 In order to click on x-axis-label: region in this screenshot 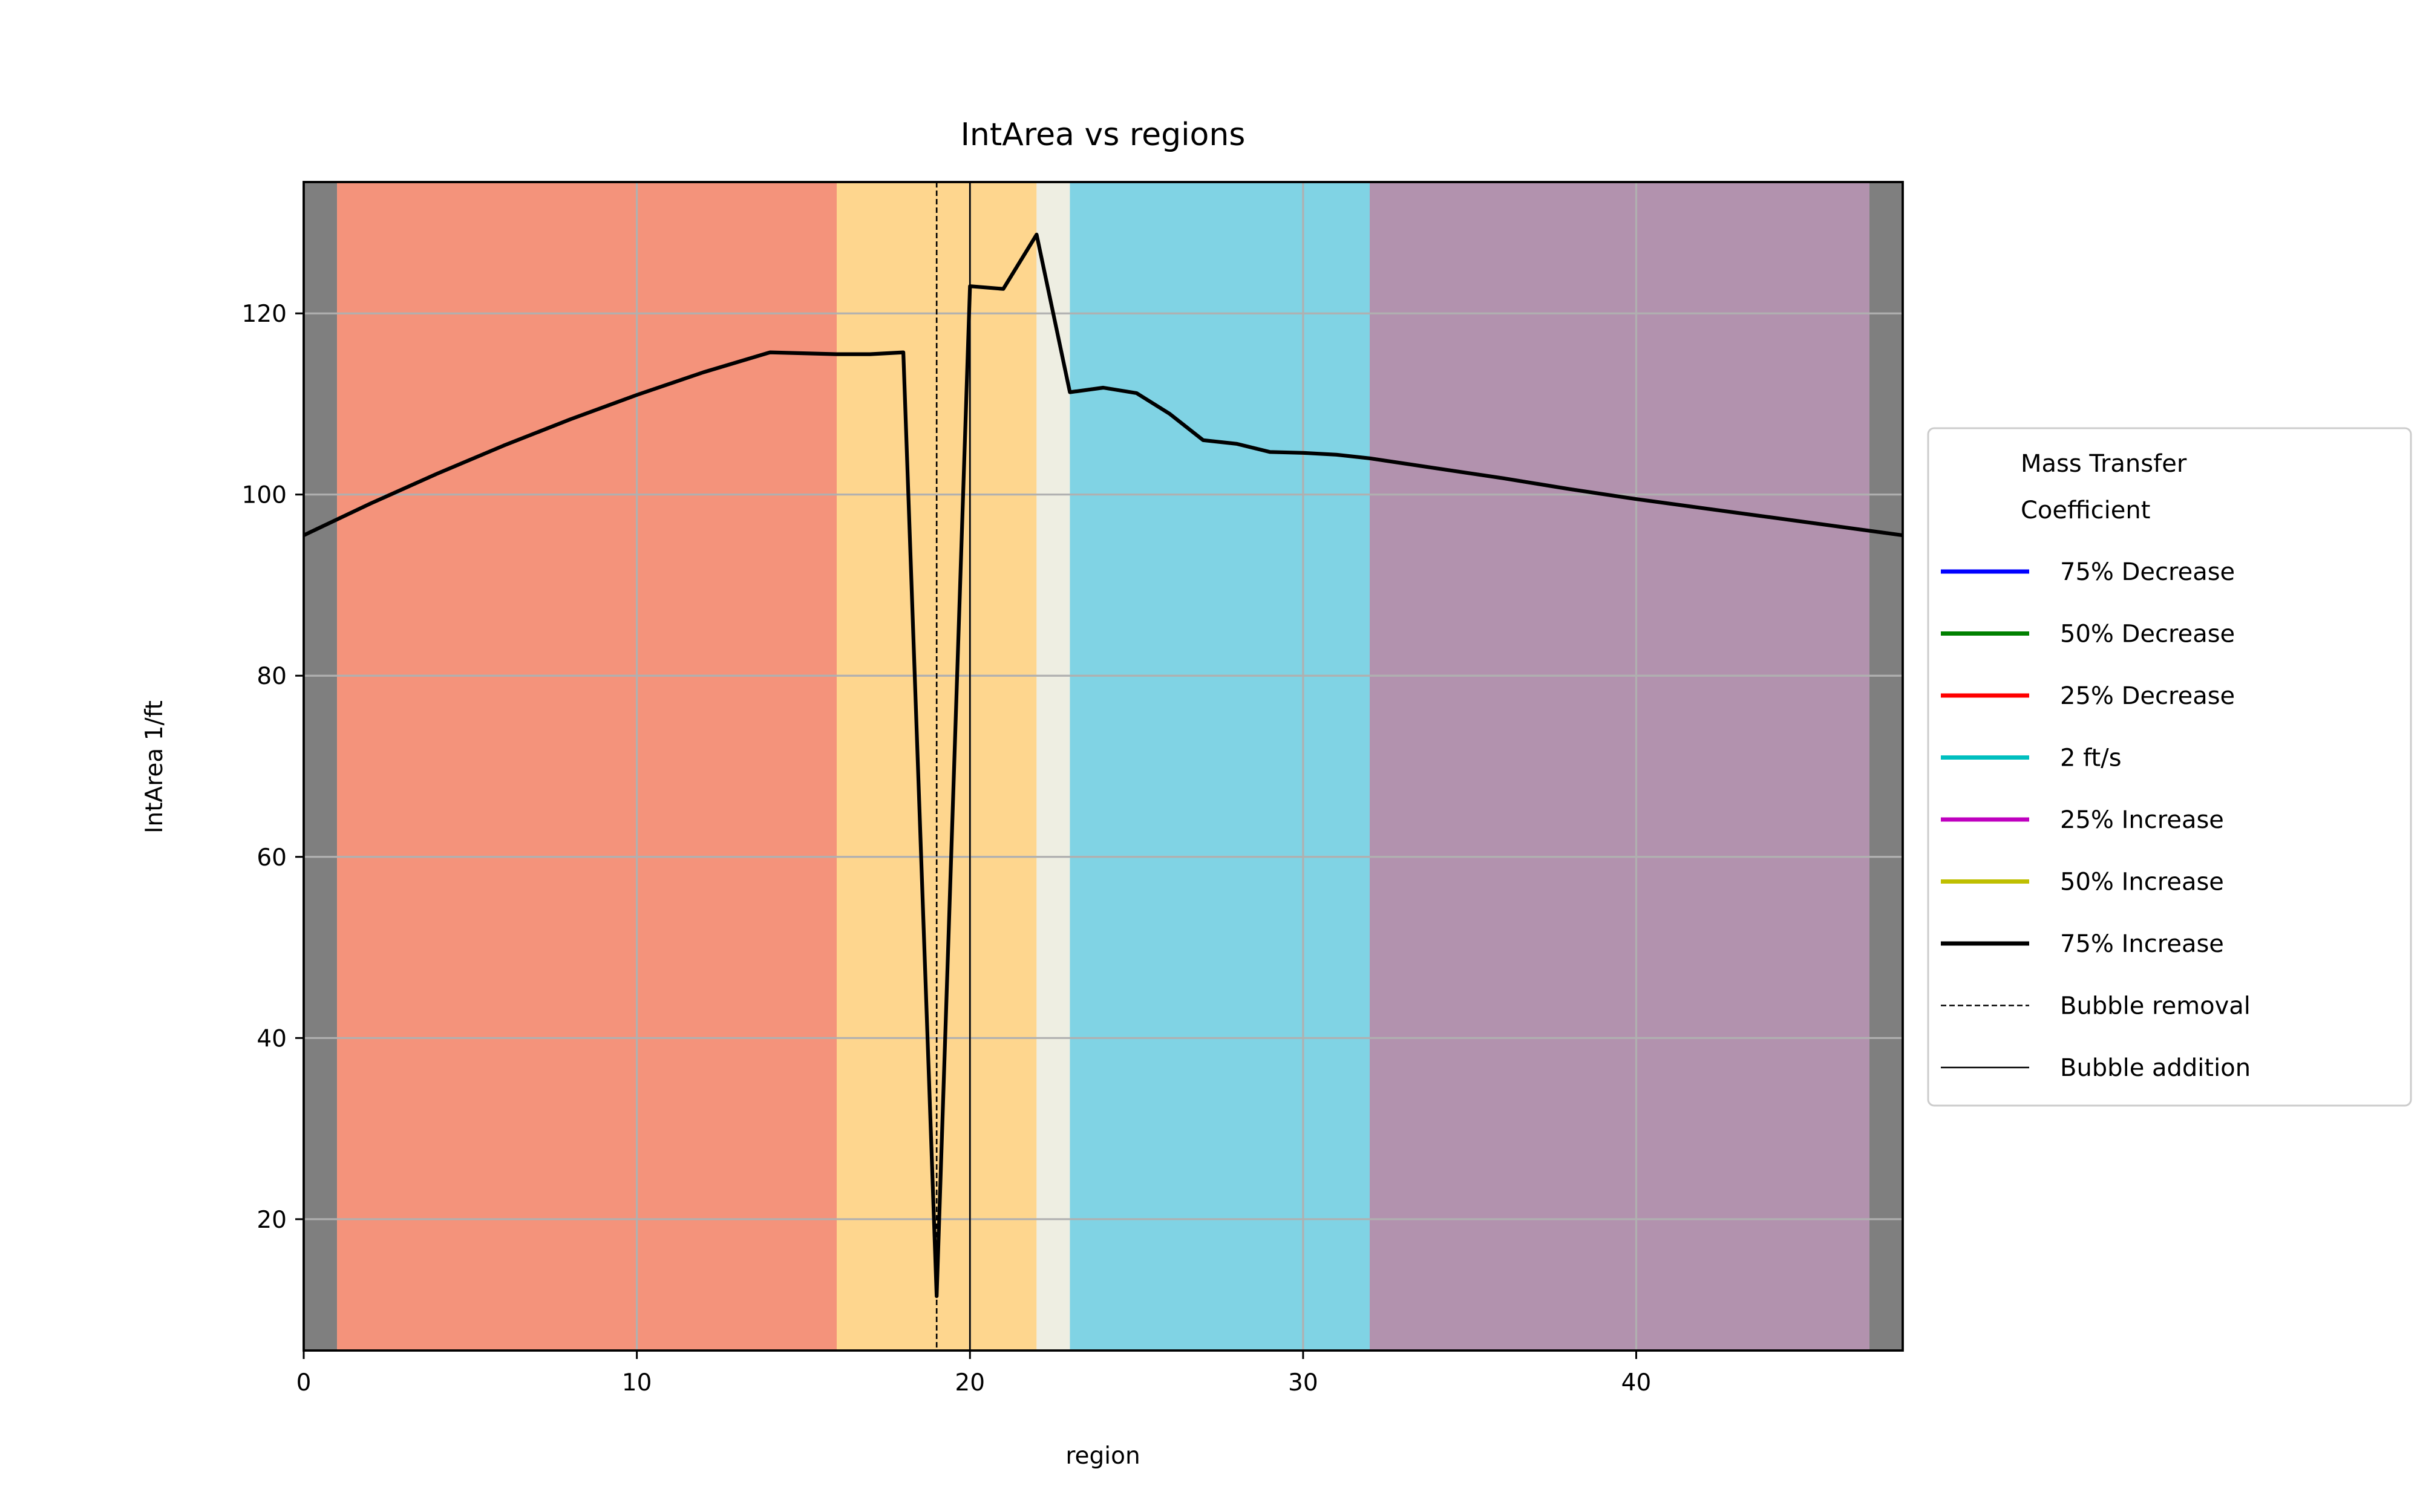, I will do `click(1102, 1456)`.